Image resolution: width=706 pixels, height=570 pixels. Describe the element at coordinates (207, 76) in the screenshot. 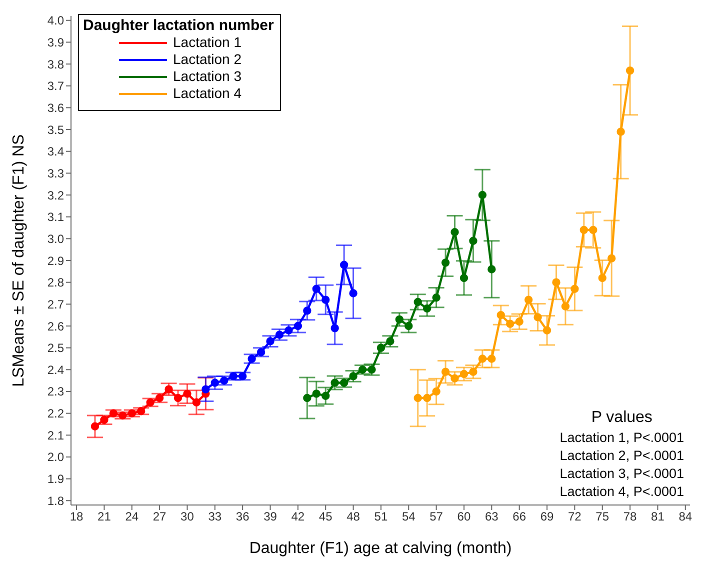

I see `legend-label: Lactation 3` at that location.